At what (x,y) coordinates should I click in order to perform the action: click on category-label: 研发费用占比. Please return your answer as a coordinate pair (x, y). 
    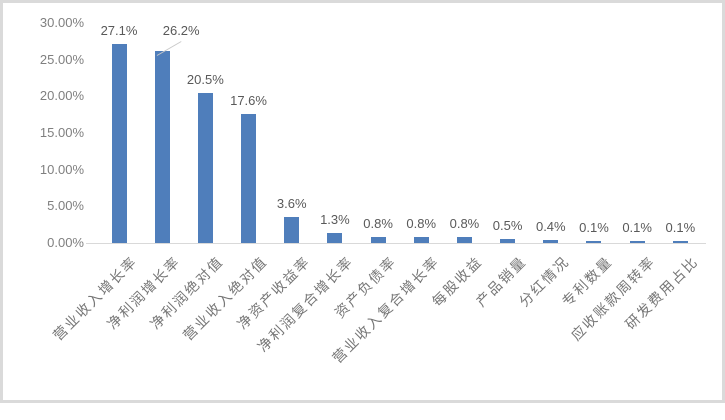
    Looking at the image, I should click on (662, 293).